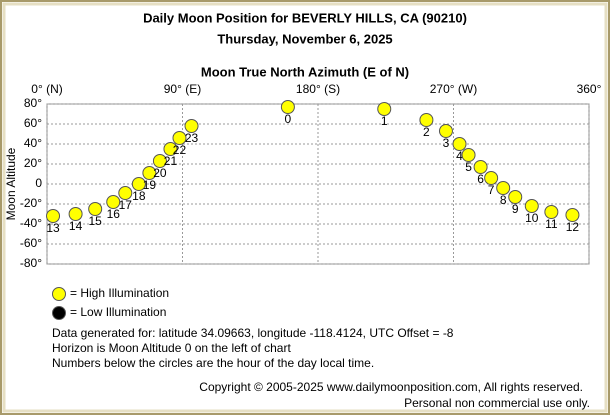  What do you see at coordinates (468, 167) in the screenshot?
I see `hour-label: 5` at bounding box center [468, 167].